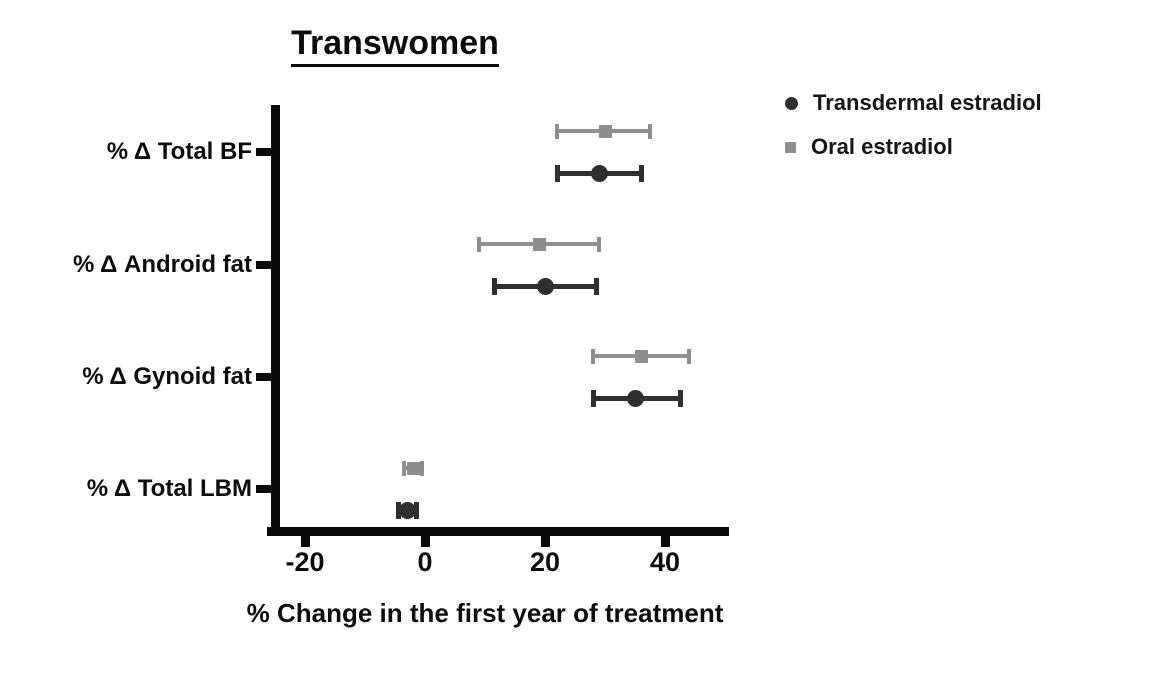  Describe the element at coordinates (665, 562) in the screenshot. I see `x-tick-label: 40` at that location.